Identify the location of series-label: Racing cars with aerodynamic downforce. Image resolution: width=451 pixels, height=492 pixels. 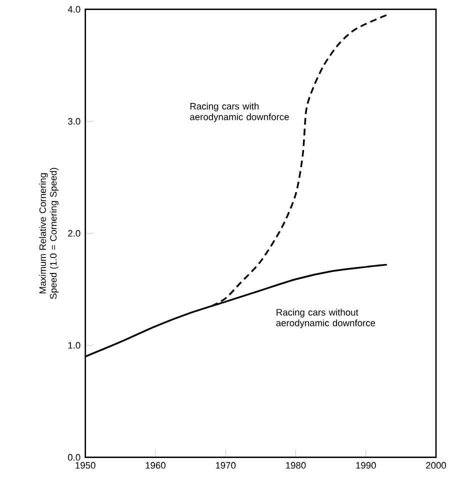
(240, 112).